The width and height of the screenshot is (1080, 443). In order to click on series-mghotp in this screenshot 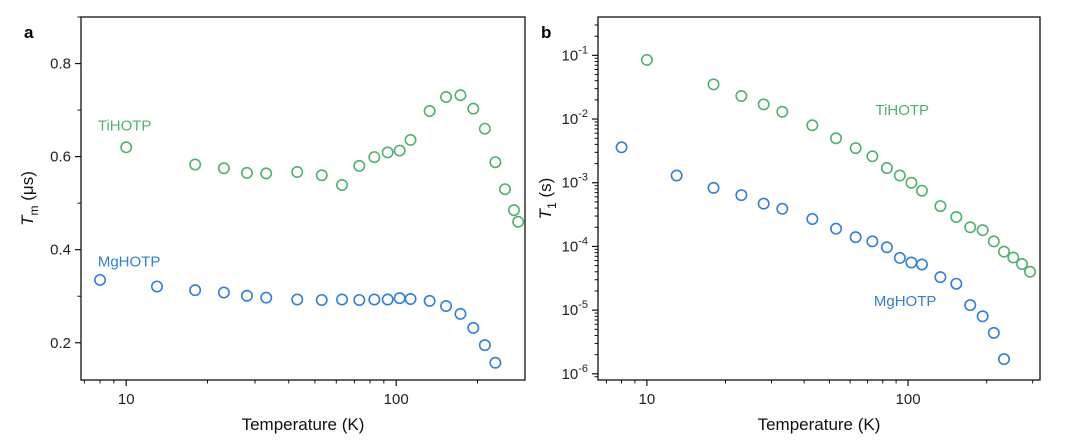, I will do `click(298, 321)`.